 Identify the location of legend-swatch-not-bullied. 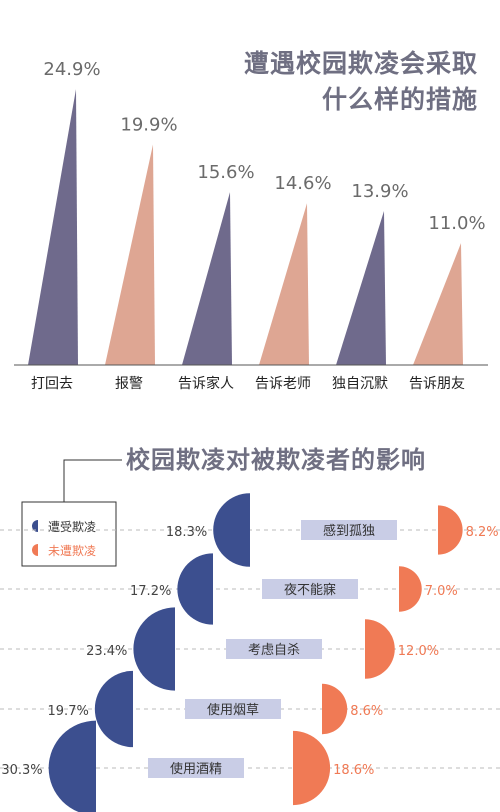
(35, 550).